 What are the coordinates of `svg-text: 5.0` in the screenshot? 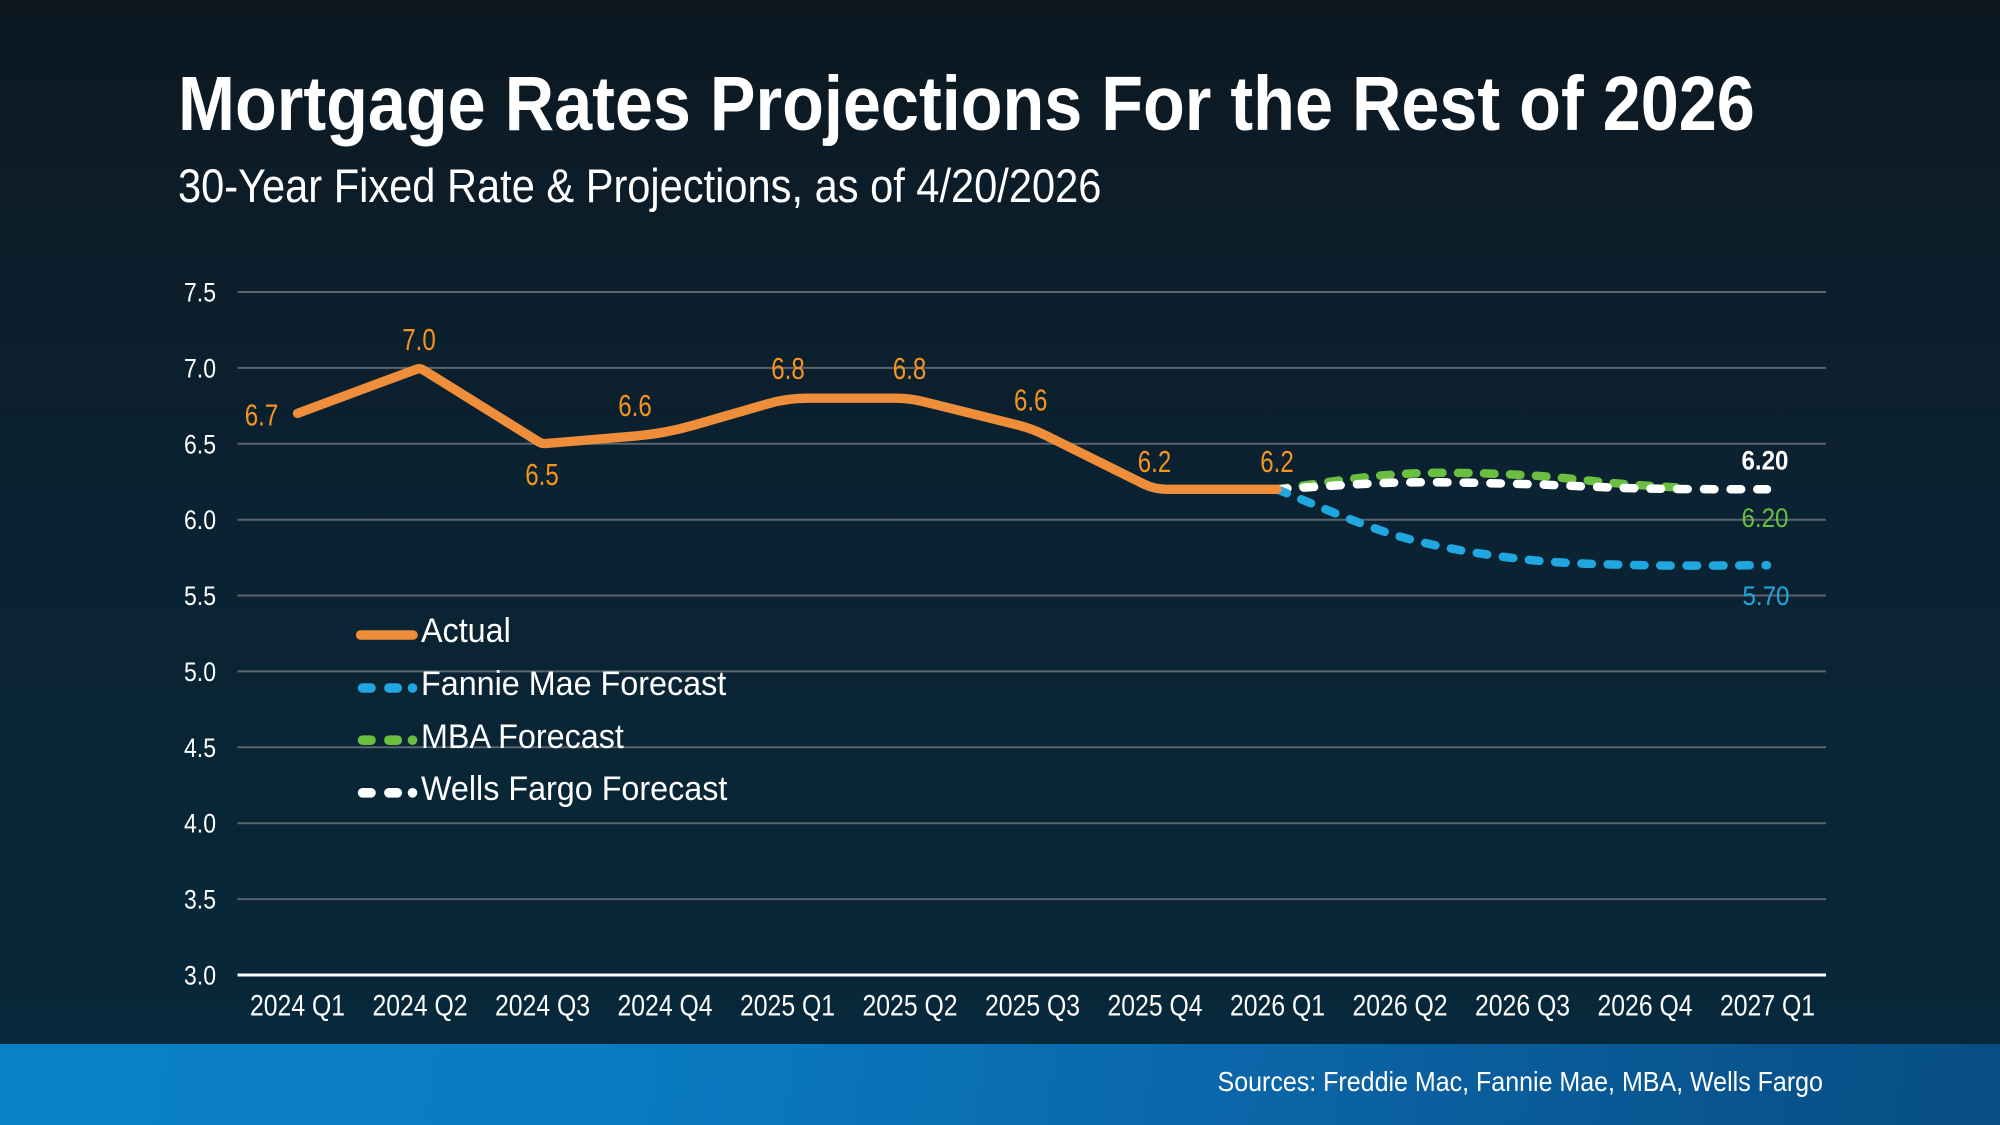 It's located at (200, 672).